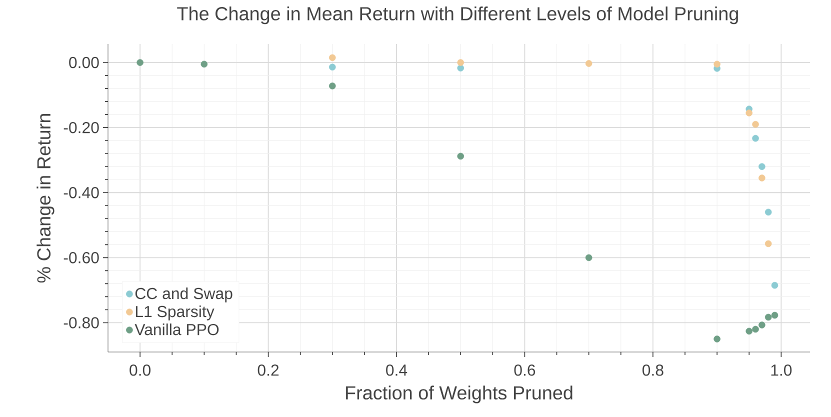  I want to click on x-tick-label: 0.8, so click(653, 370).